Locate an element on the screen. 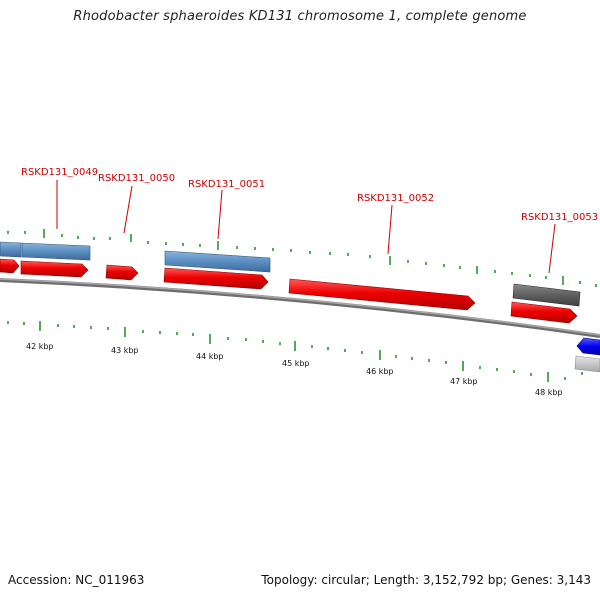  accession-text: Accession: NC_011963 is located at coordinates (76, 580).